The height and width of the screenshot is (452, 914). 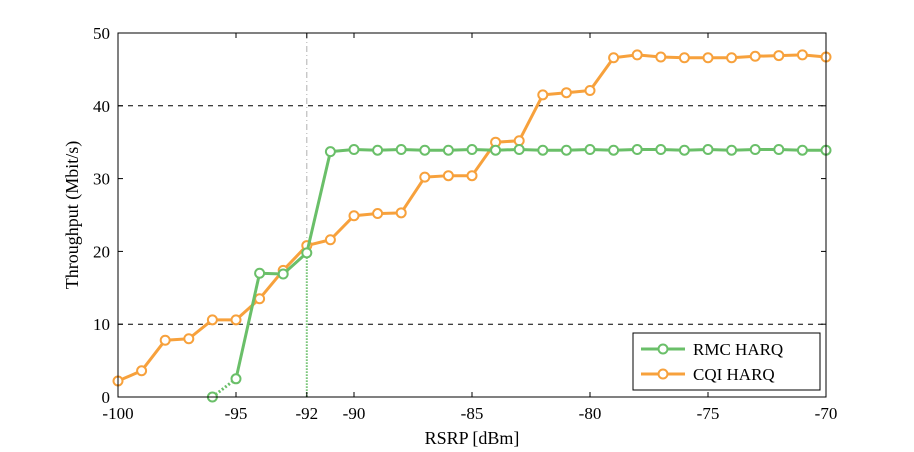 I want to click on y-tick-label: 10, so click(x=101, y=324).